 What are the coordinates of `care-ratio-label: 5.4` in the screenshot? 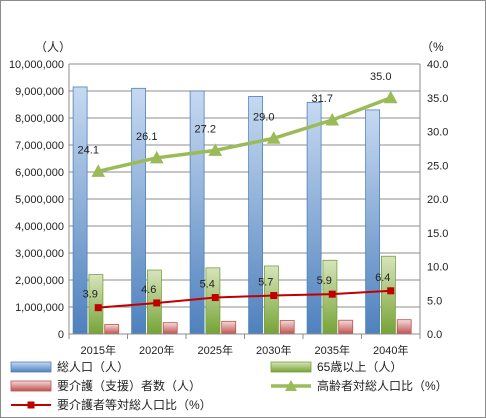 It's located at (207, 285).